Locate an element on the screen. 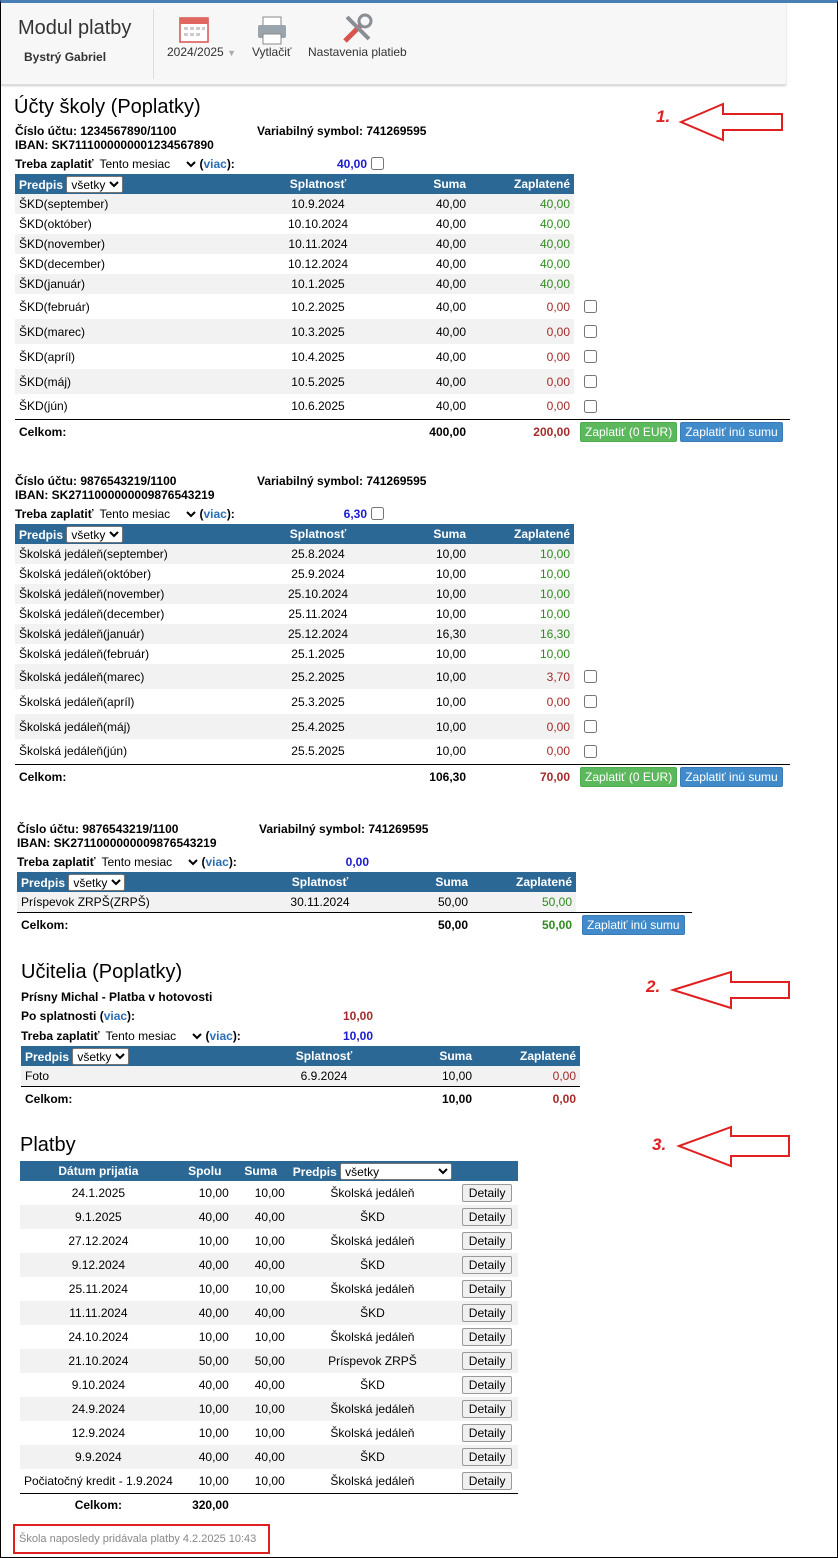 Image resolution: width=838 pixels, height=1558 pixels. cell: 10.1.2025 is located at coordinates (318, 284).